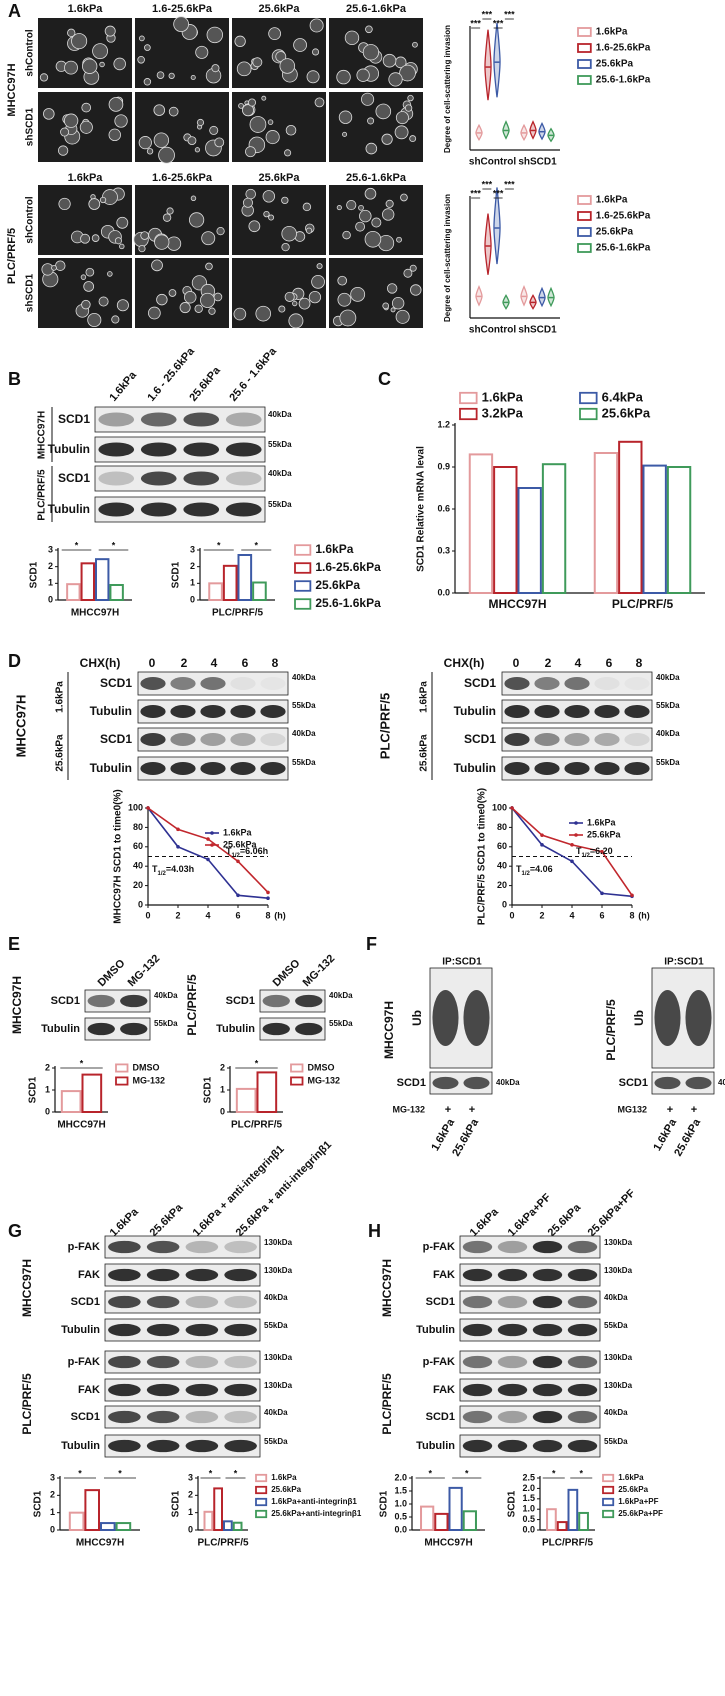 The width and height of the screenshot is (725, 1696). What do you see at coordinates (81, 1125) in the screenshot?
I see `x-axis-label: MHCC97H` at bounding box center [81, 1125].